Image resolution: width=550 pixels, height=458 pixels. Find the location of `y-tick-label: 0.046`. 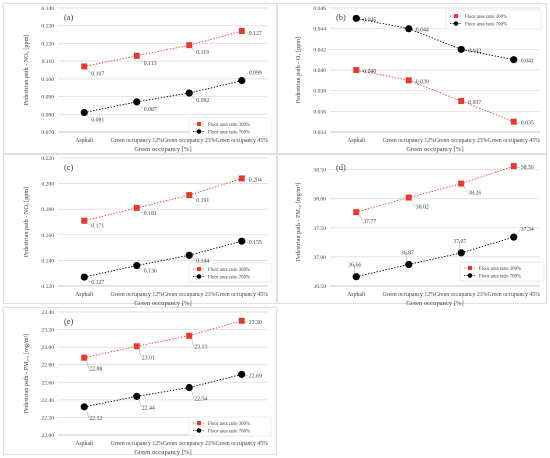

y-tick-label: 0.046 is located at coordinates (319, 9).